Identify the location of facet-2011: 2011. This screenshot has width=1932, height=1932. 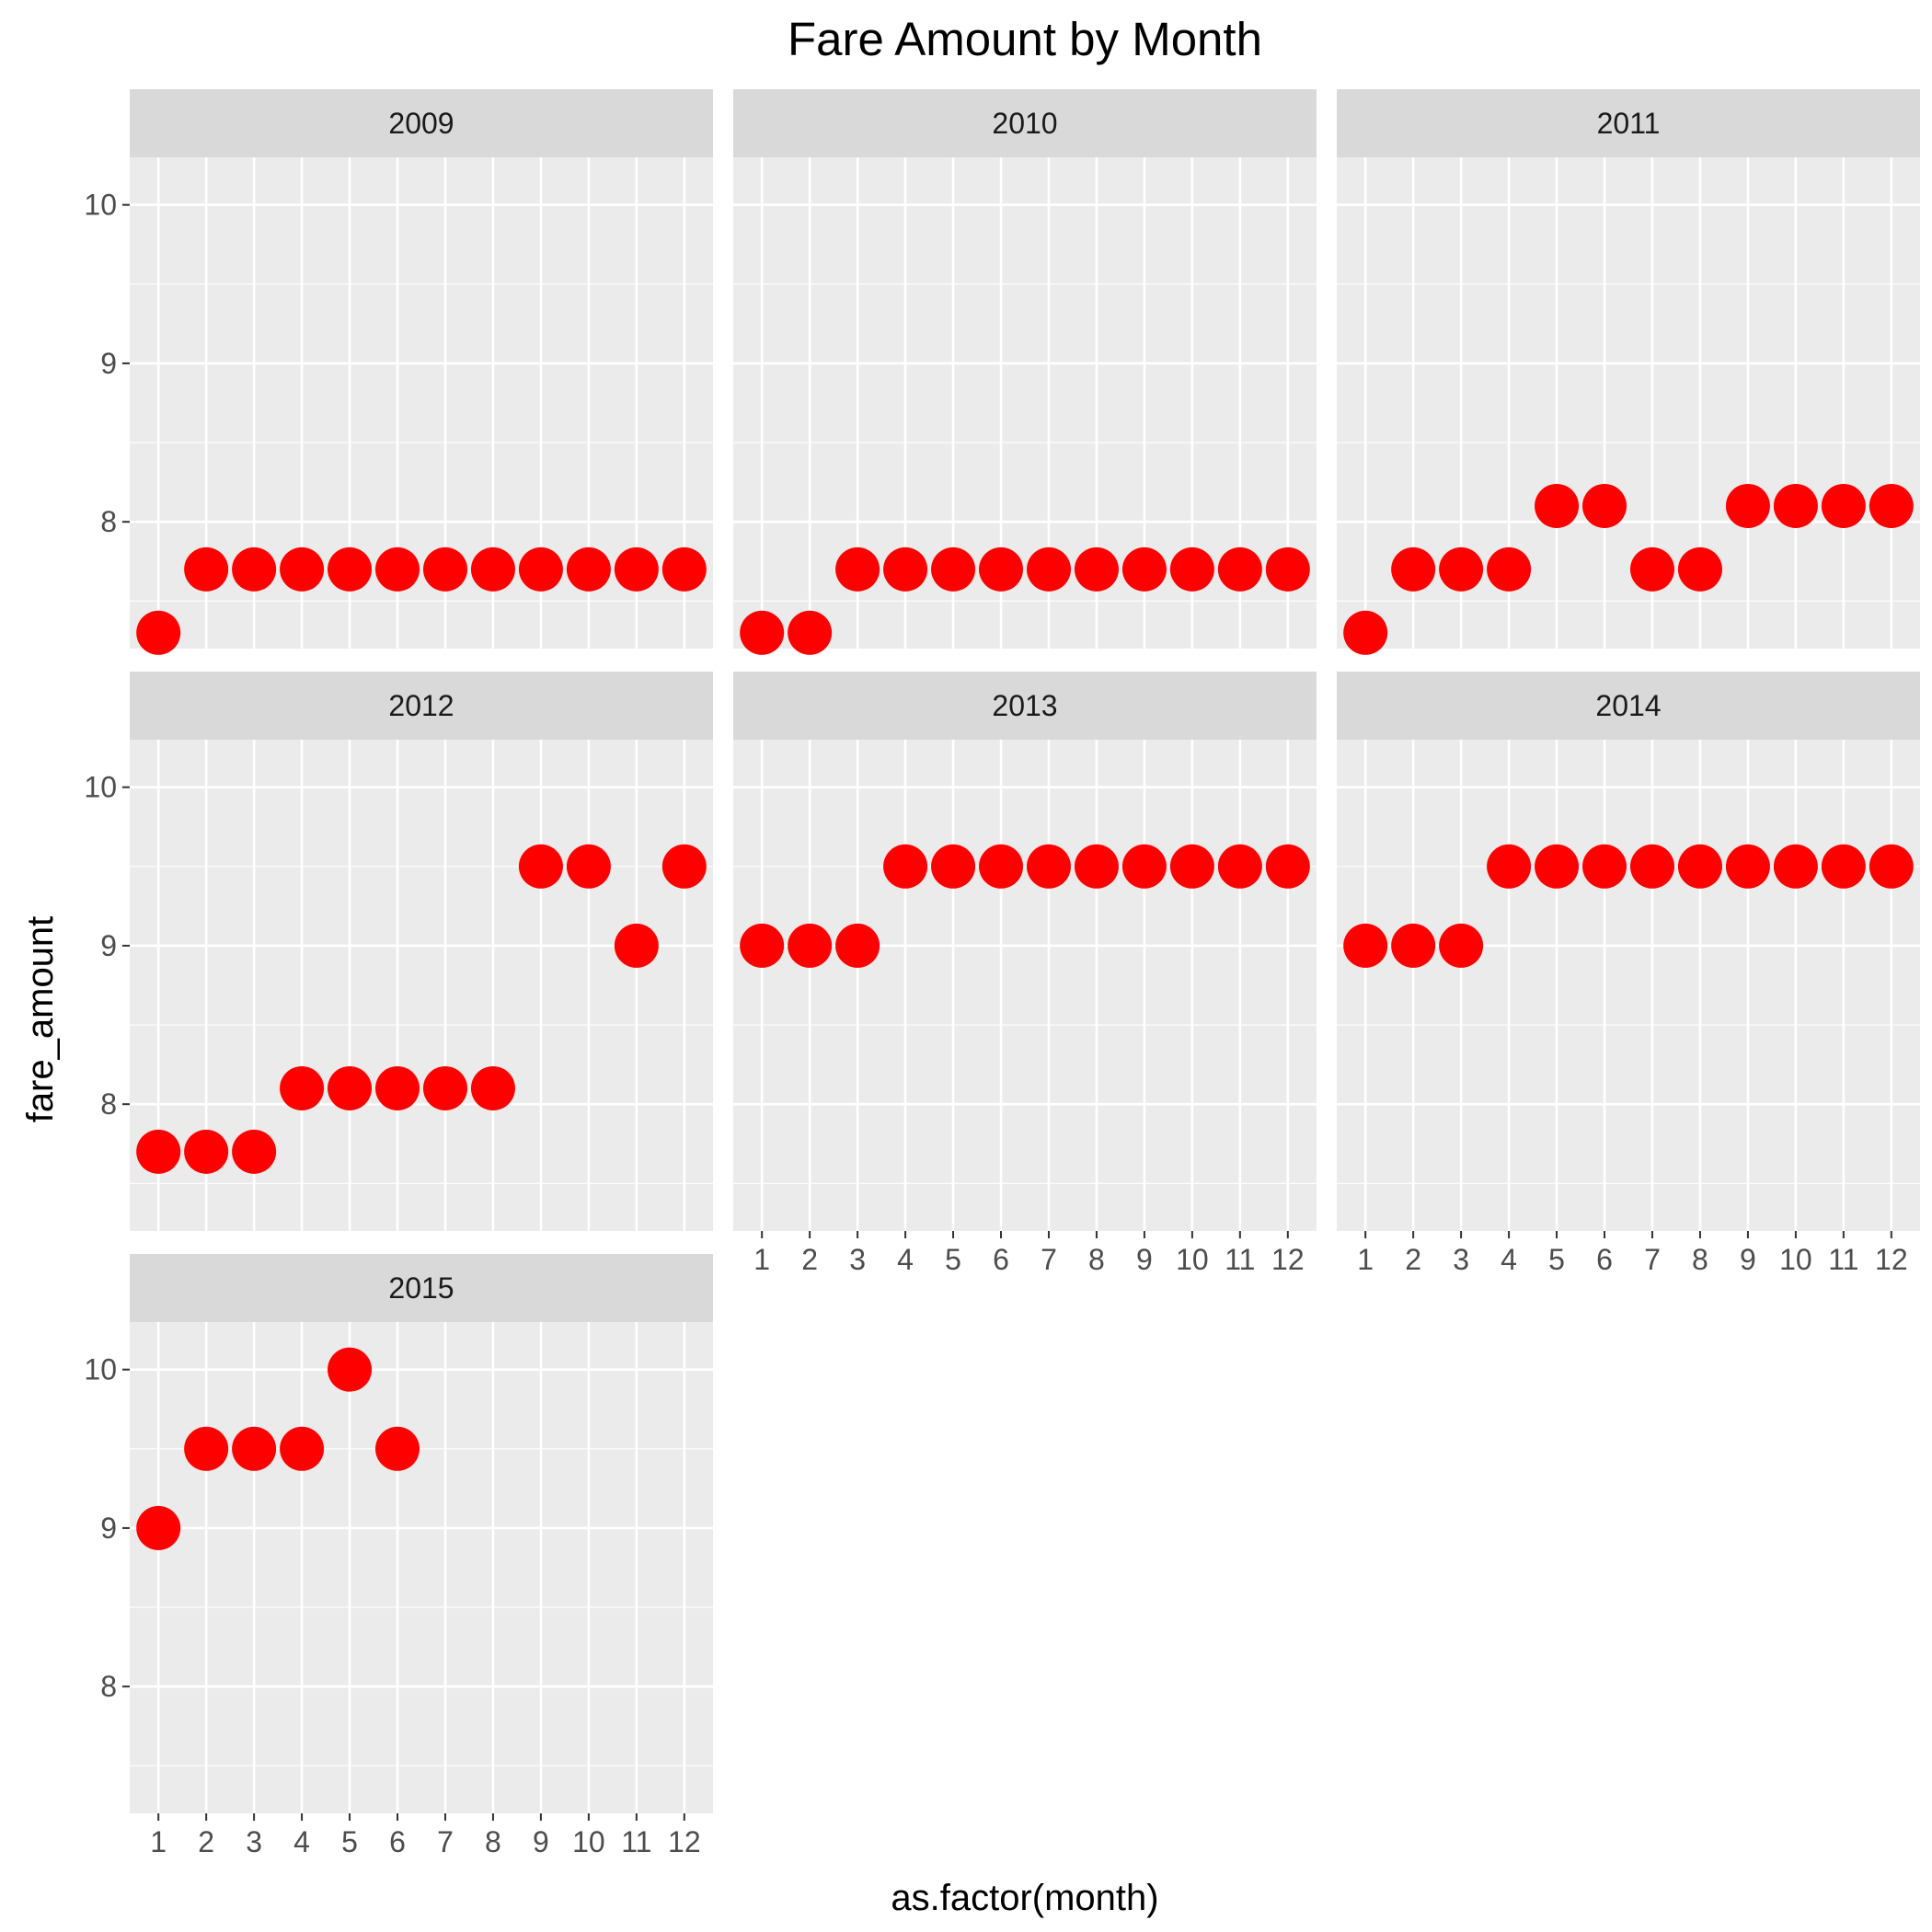
(1628, 372).